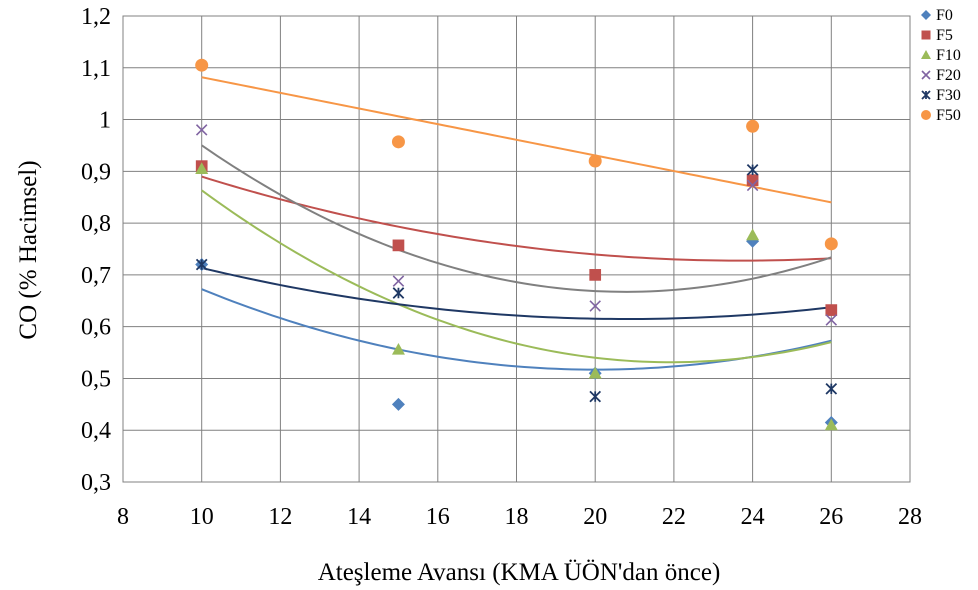 The width and height of the screenshot is (978, 590). I want to click on y-tick-label: 0,3, so click(96, 483).